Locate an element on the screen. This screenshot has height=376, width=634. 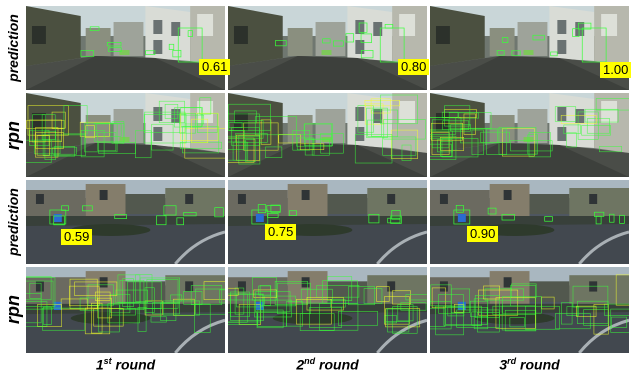
score-label: 0.75 is located at coordinates (281, 232).